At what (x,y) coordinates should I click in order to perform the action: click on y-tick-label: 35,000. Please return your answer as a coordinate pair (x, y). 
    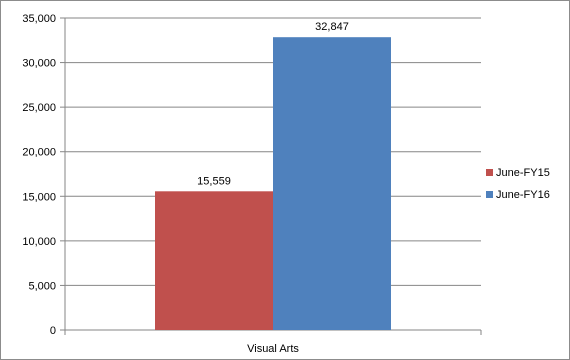
    Looking at the image, I should click on (39, 19).